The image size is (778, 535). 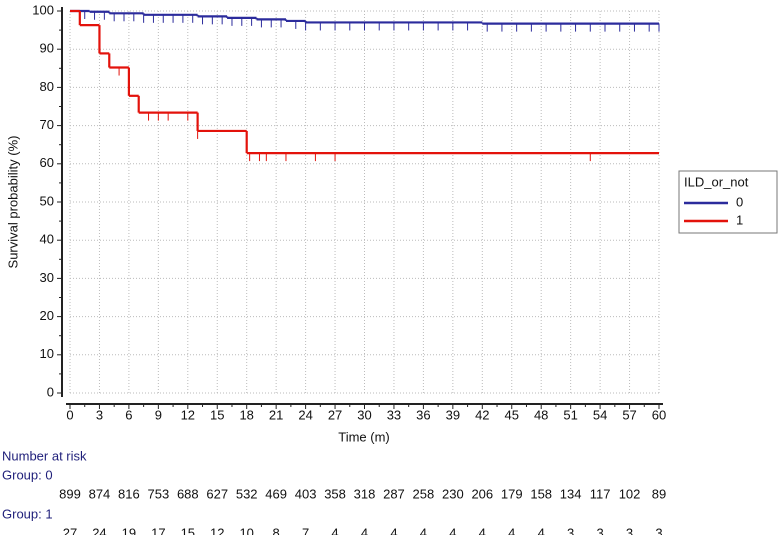 I want to click on y-tick-label: 60, so click(x=47, y=162).